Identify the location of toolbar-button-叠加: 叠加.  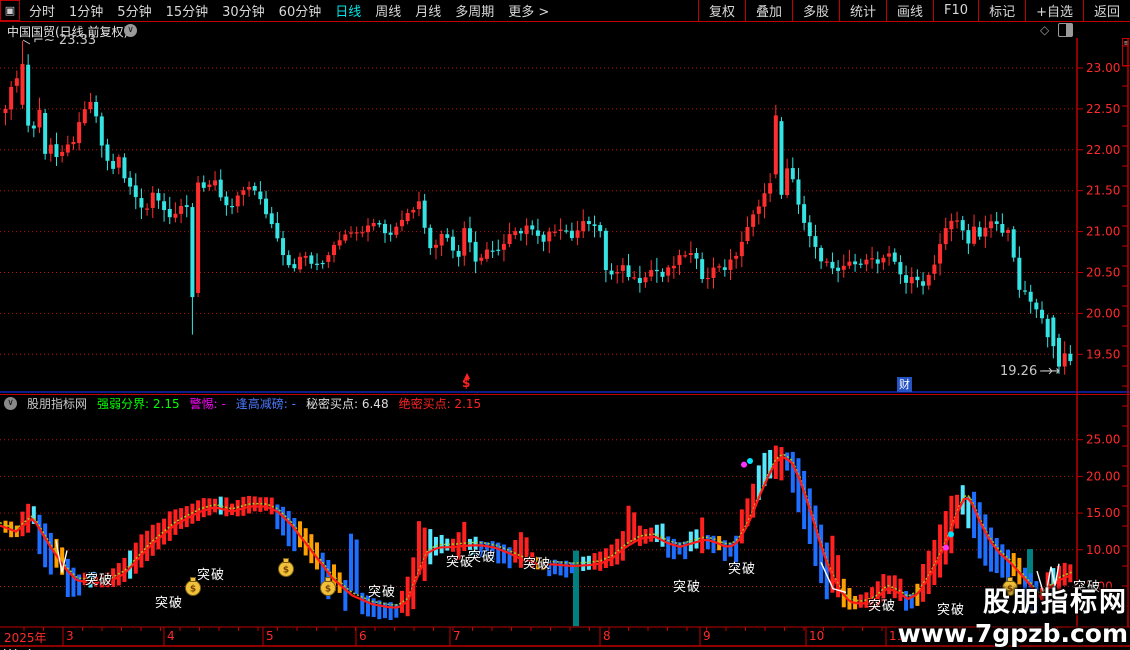
(768, 10).